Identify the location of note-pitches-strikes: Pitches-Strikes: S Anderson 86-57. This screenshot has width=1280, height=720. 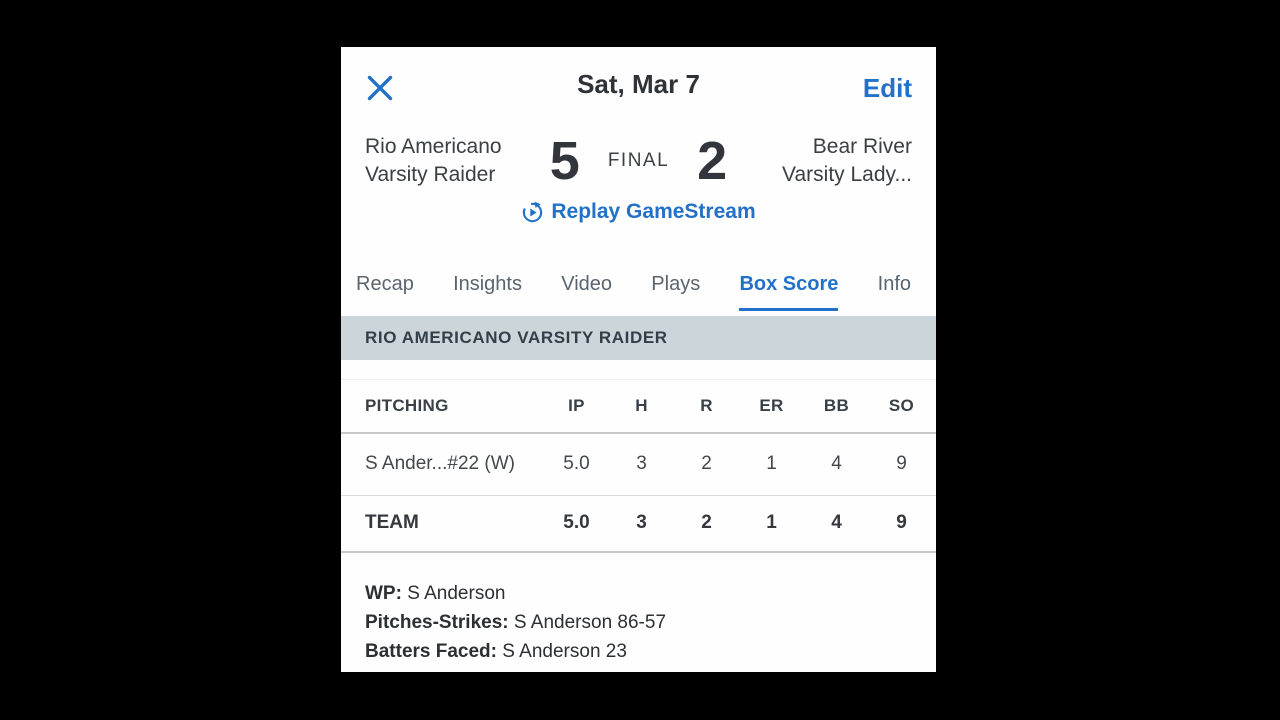
(638, 622).